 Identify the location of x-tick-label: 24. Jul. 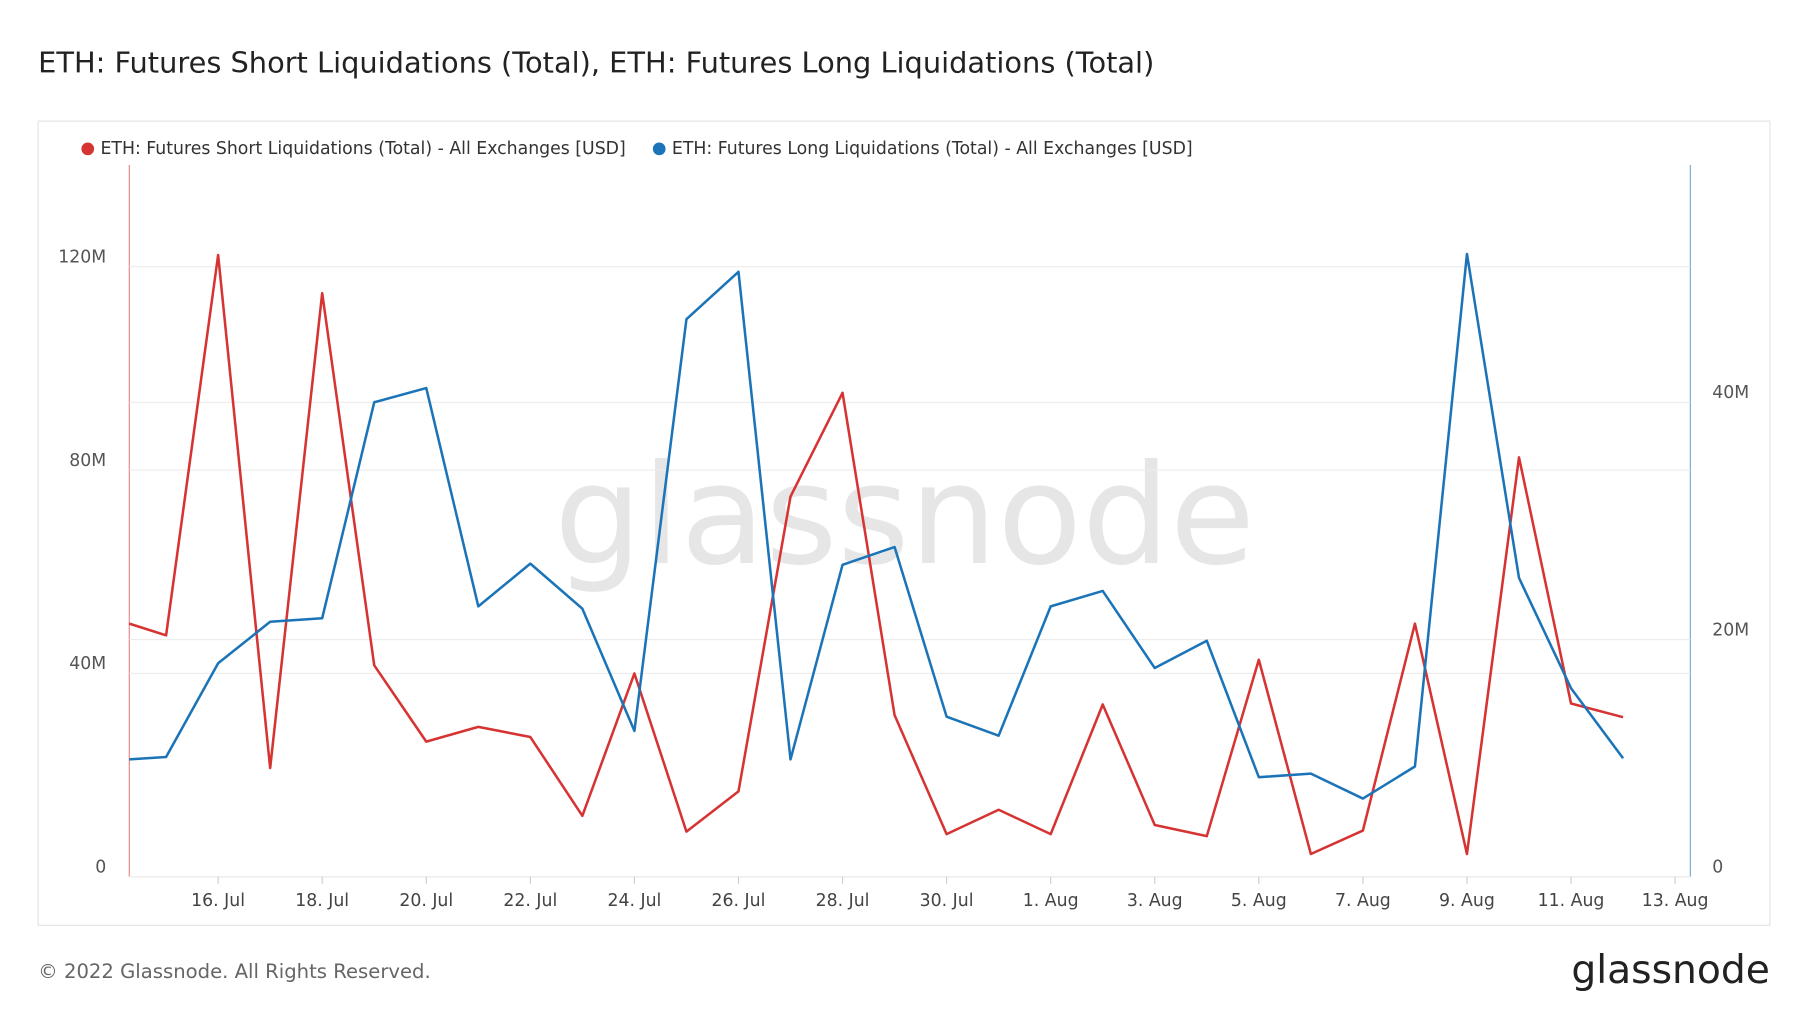
(634, 901).